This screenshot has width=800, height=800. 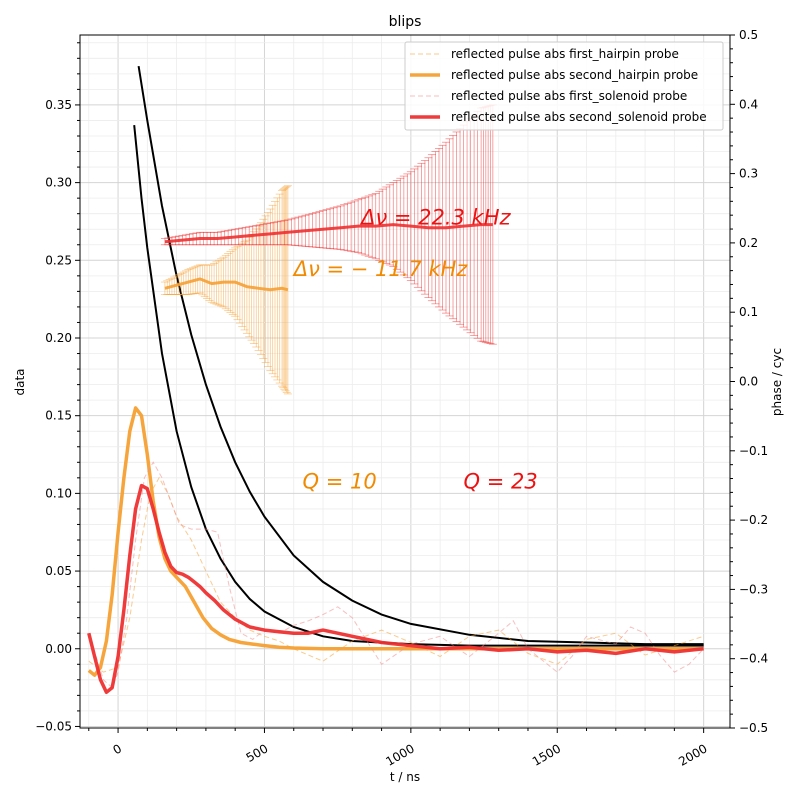 I want to click on y-tick-label: 0.25, so click(x=58, y=260).